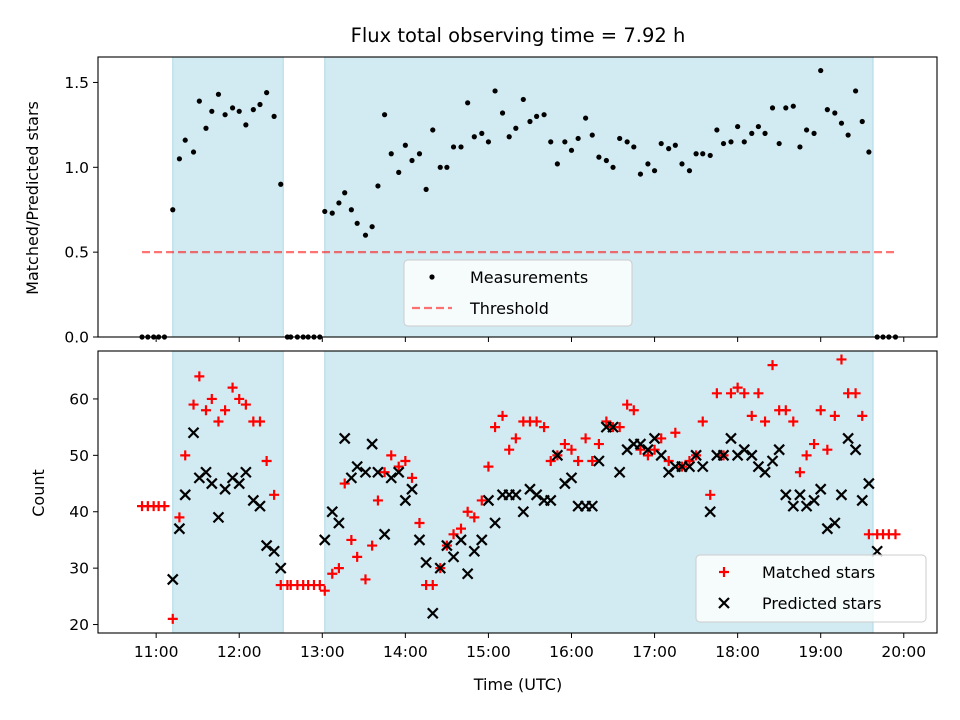  Describe the element at coordinates (654, 652) in the screenshot. I see `xtick-label: 17:00` at that location.